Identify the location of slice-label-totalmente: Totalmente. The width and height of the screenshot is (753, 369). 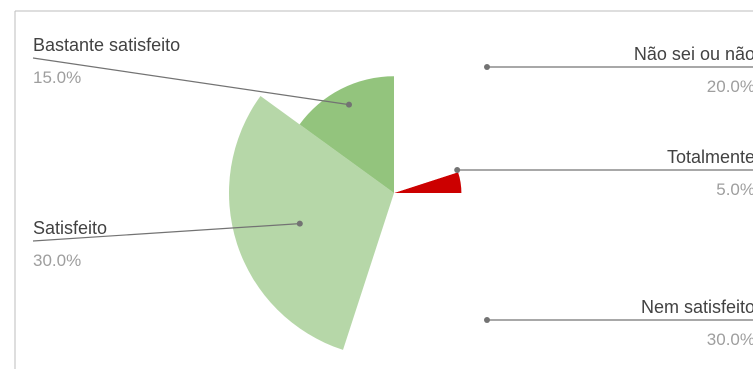
(710, 157).